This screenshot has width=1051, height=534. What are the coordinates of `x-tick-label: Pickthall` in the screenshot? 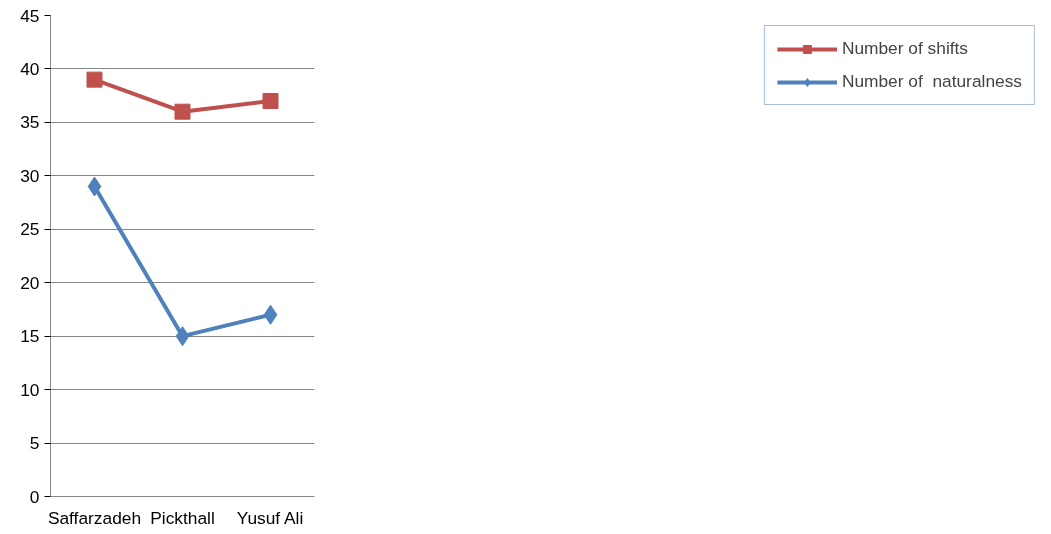 It's located at (182, 517).